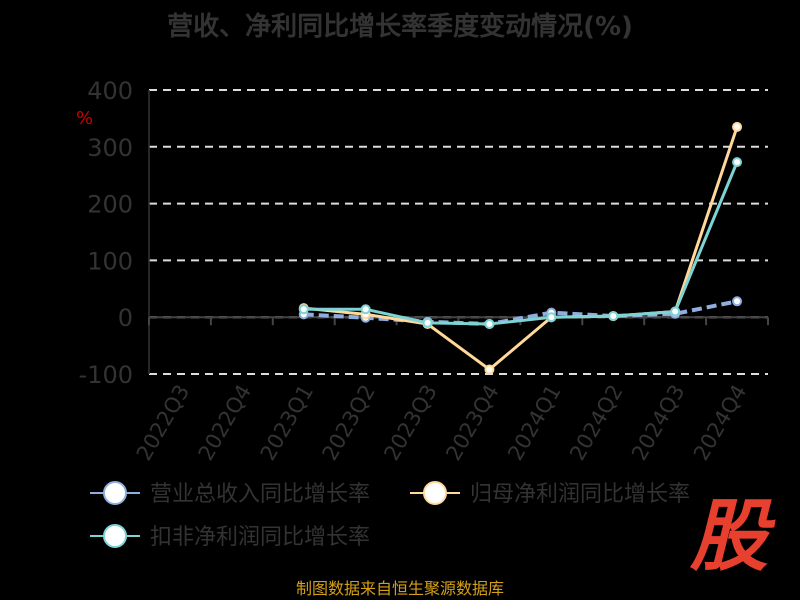 Image resolution: width=800 pixels, height=600 pixels. What do you see at coordinates (84, 118) in the screenshot?
I see `y-axis-label: %` at bounding box center [84, 118].